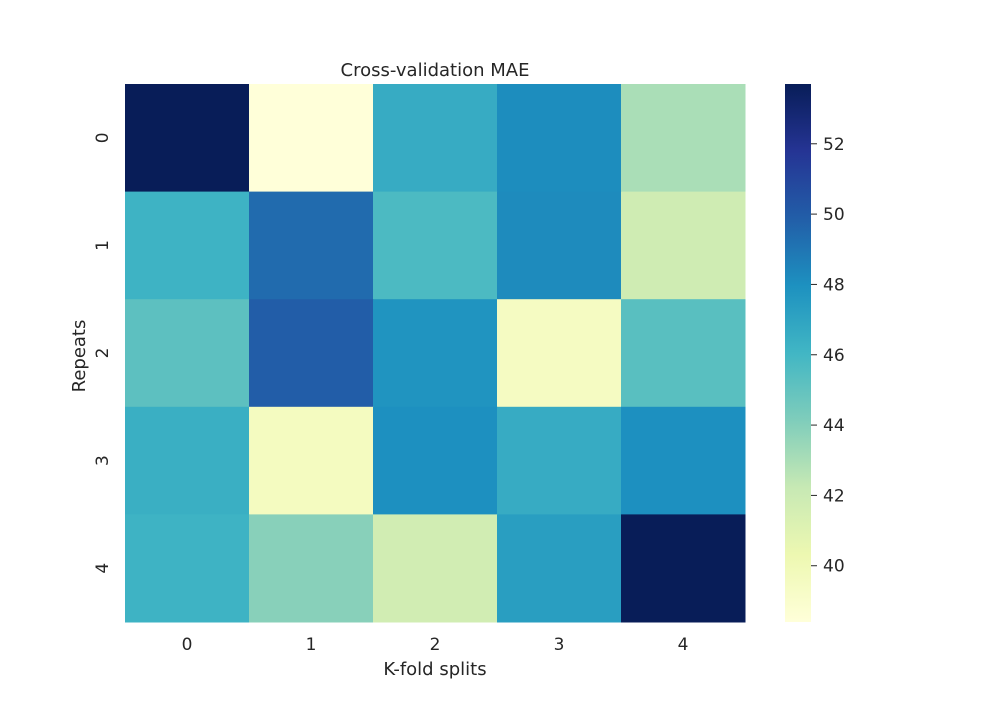  I want to click on x-axis-ticks: 0 1 2 3 4, so click(435, 645).